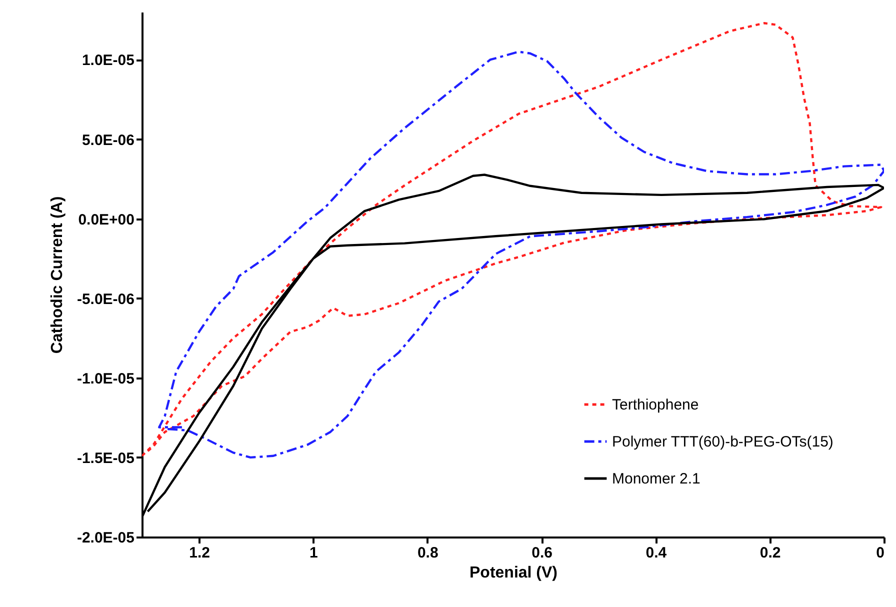  What do you see at coordinates (723, 442) in the screenshot?
I see `legend-label: Polymer TTT(60)-b-PEG-OTs(15)` at bounding box center [723, 442].